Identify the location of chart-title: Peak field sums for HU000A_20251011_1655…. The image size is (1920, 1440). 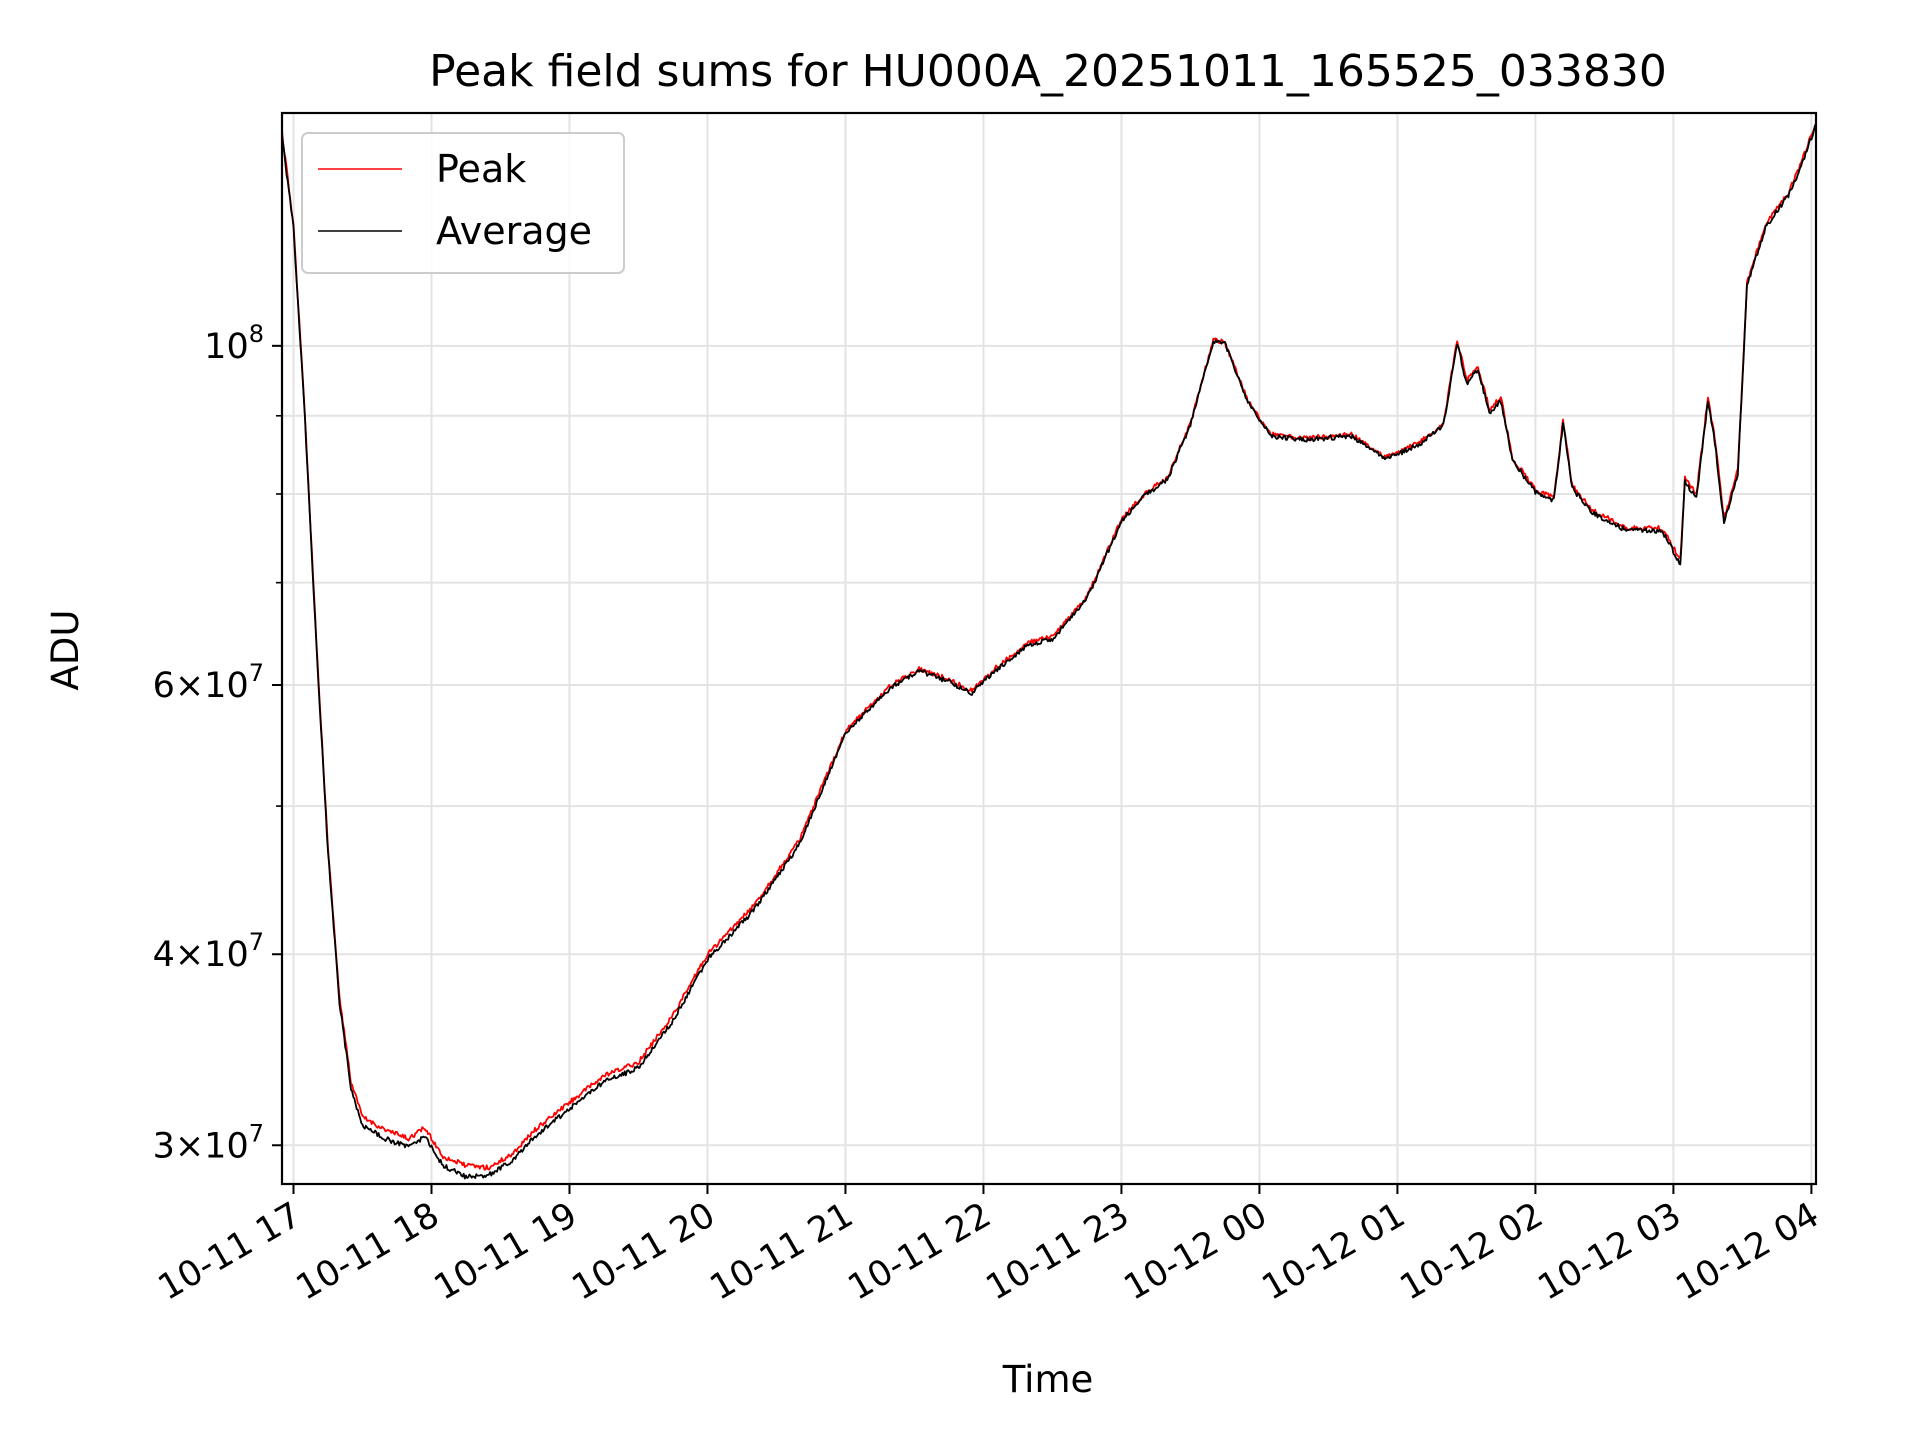
(1048, 71).